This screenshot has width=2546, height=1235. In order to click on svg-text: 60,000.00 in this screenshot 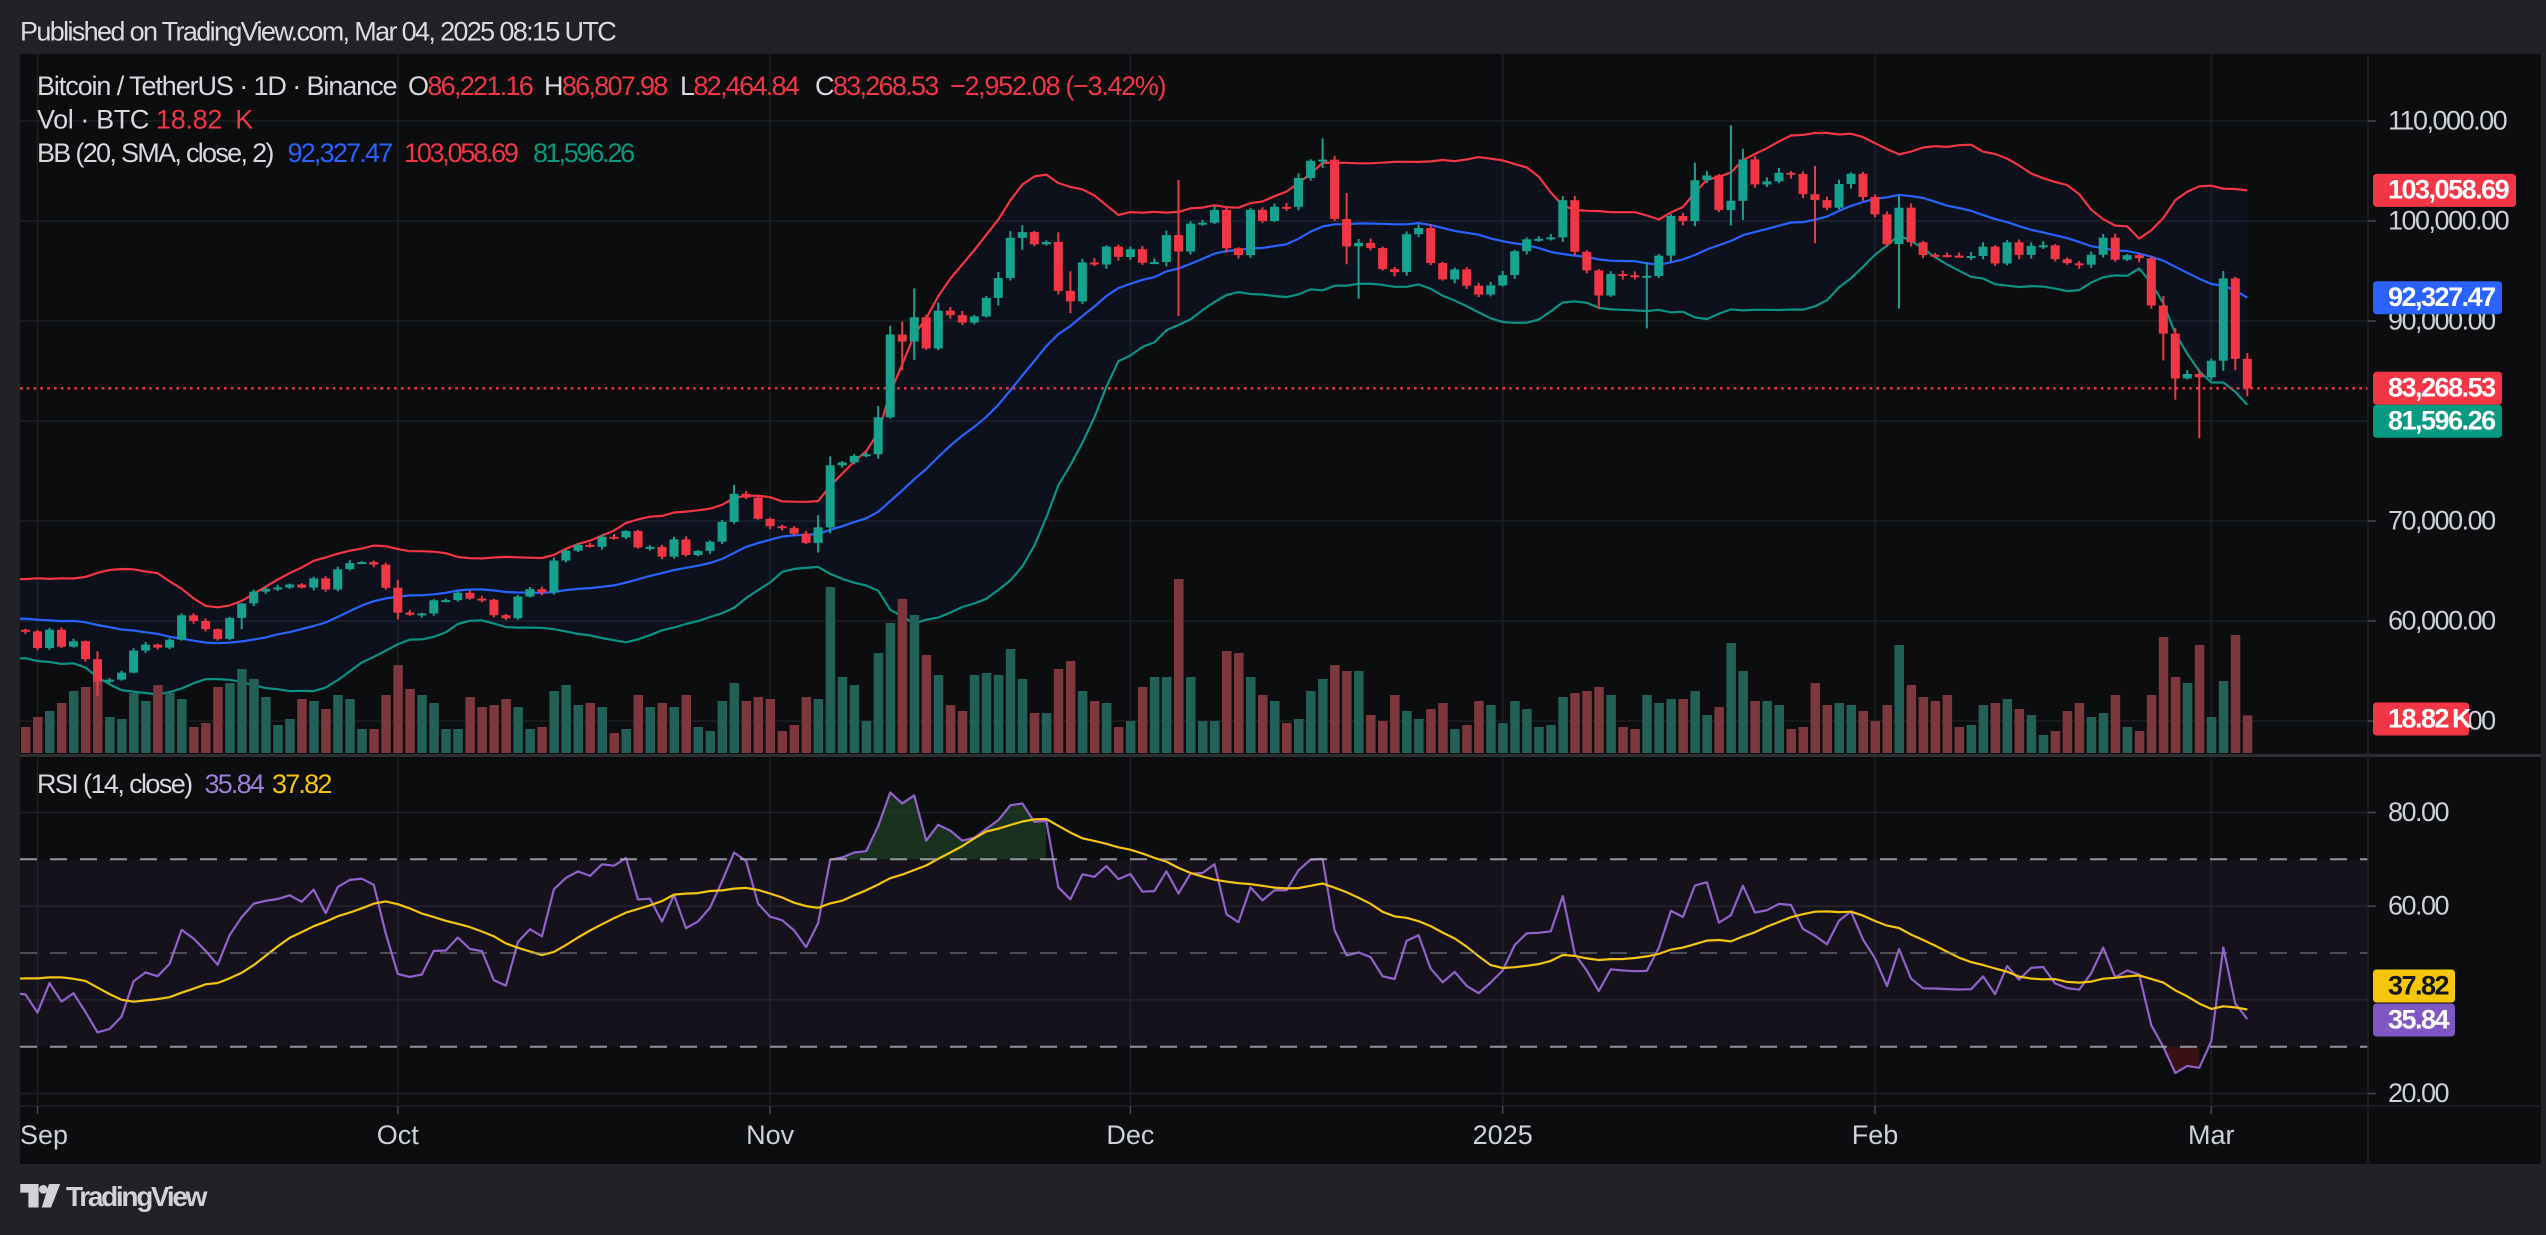, I will do `click(2441, 620)`.